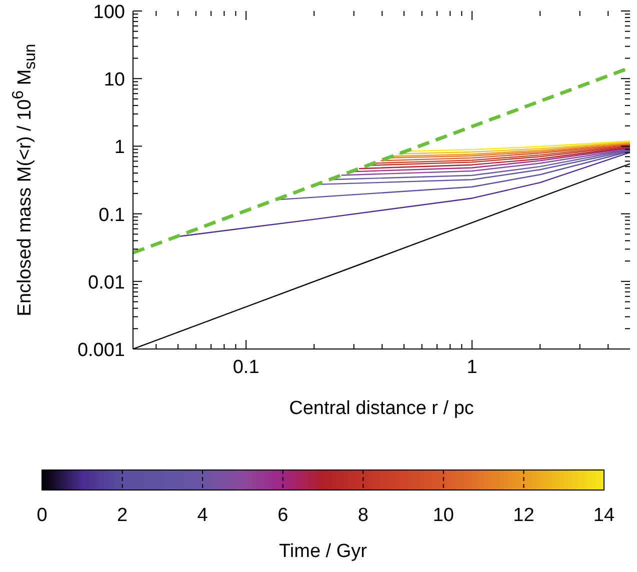  Describe the element at coordinates (443, 515) in the screenshot. I see `color-bar-label: 10` at that location.